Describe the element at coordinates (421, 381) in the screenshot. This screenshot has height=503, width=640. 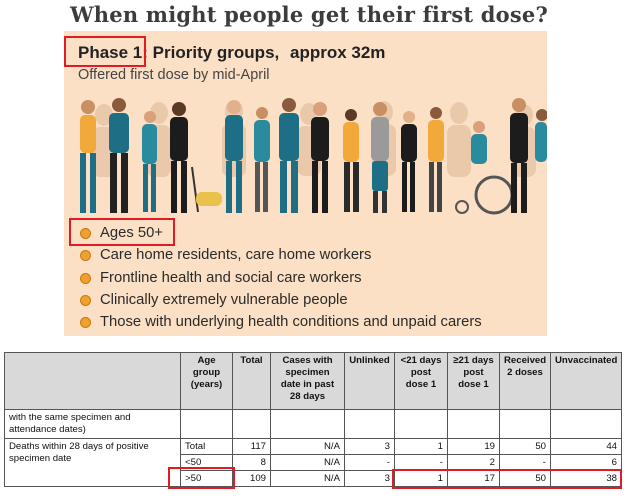
I see `header-under-21-days: <21 days post dose 1` at that location.